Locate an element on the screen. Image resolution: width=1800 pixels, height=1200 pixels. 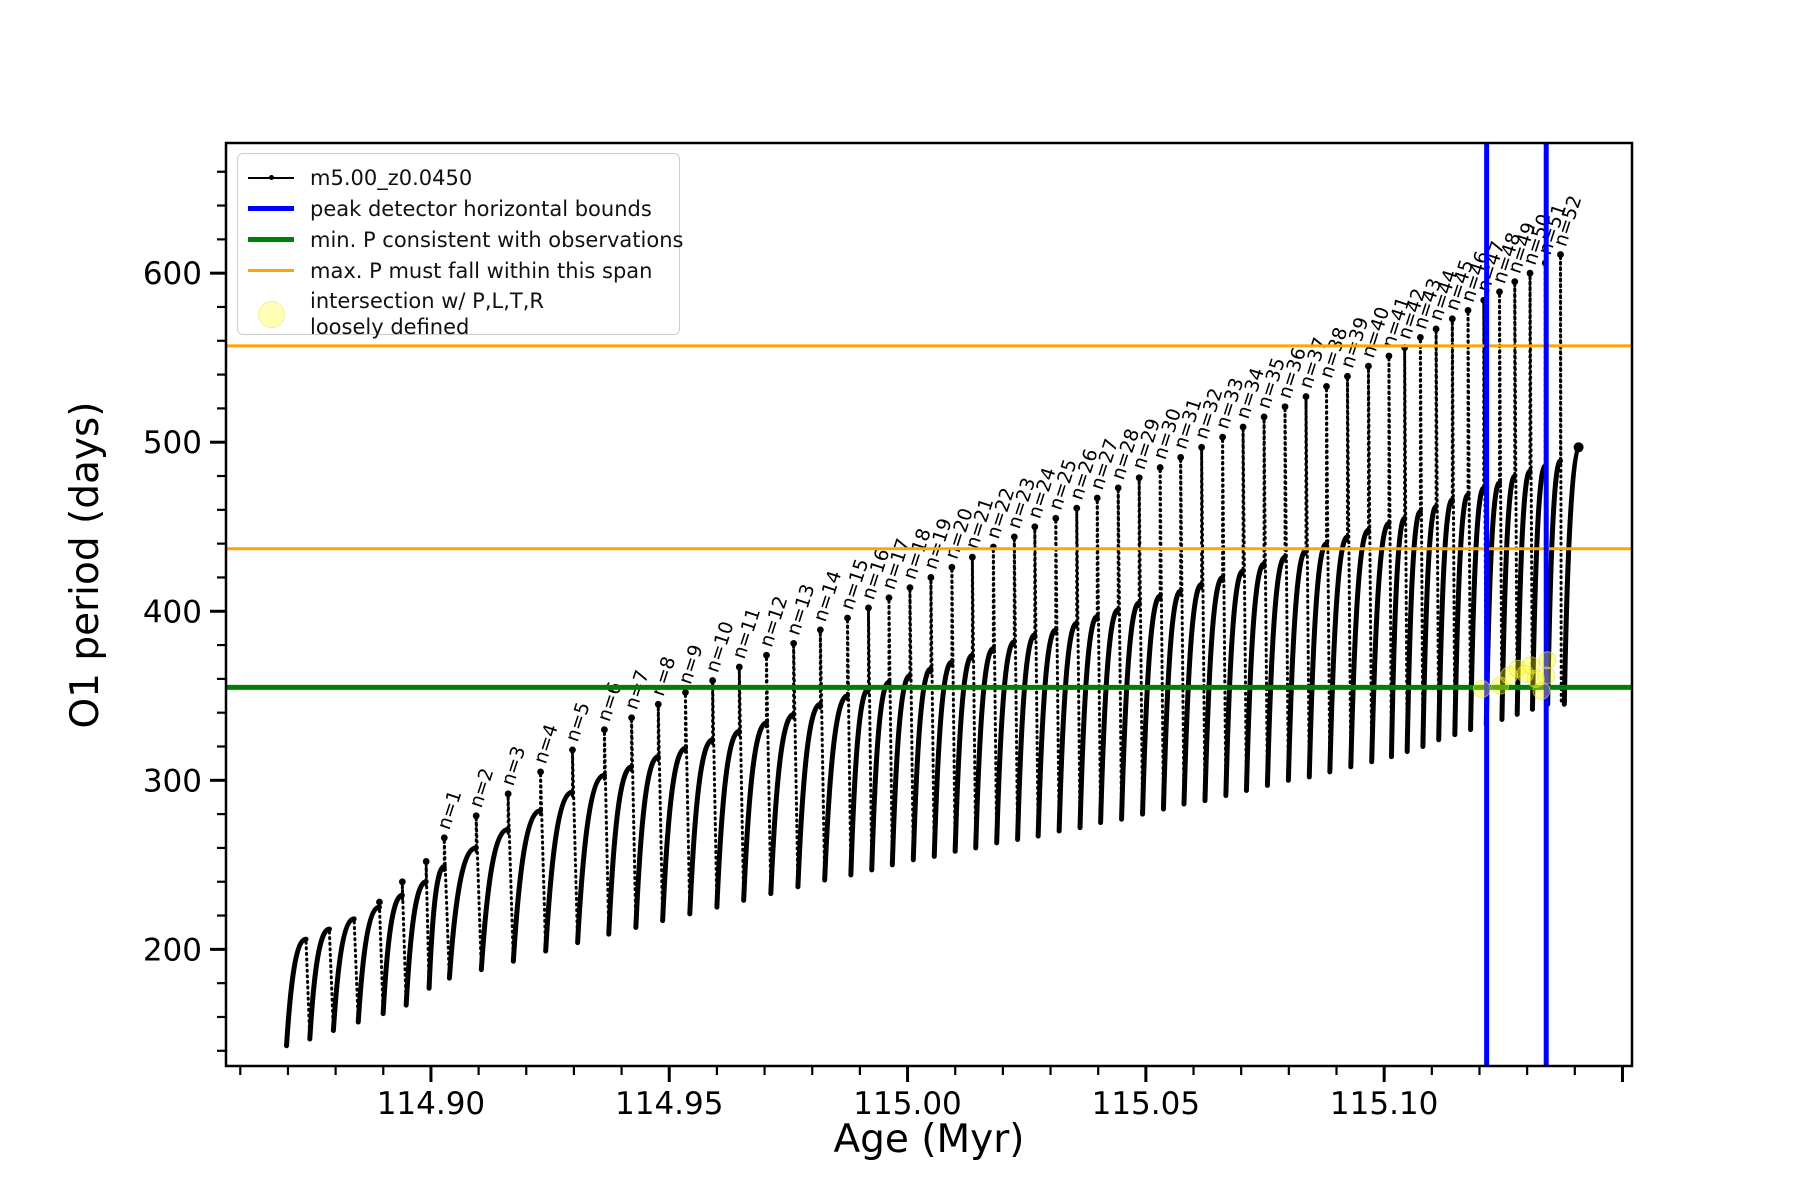
legend-label: m5.00_z0.0450 is located at coordinates (391, 177).